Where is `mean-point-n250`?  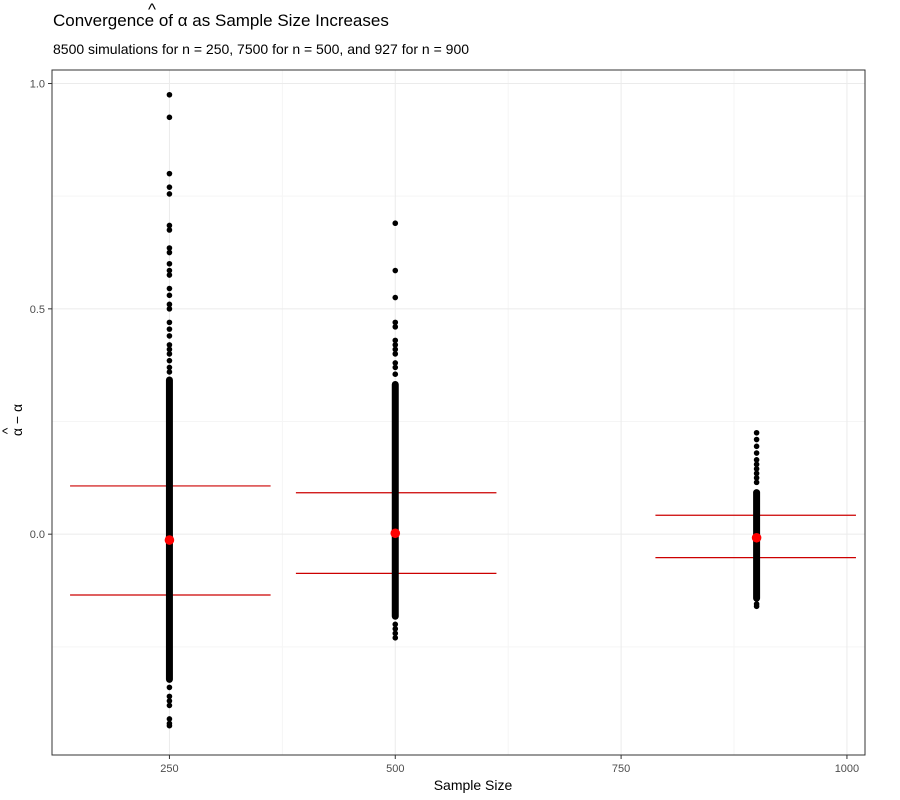
mean-point-n250 is located at coordinates (169, 540).